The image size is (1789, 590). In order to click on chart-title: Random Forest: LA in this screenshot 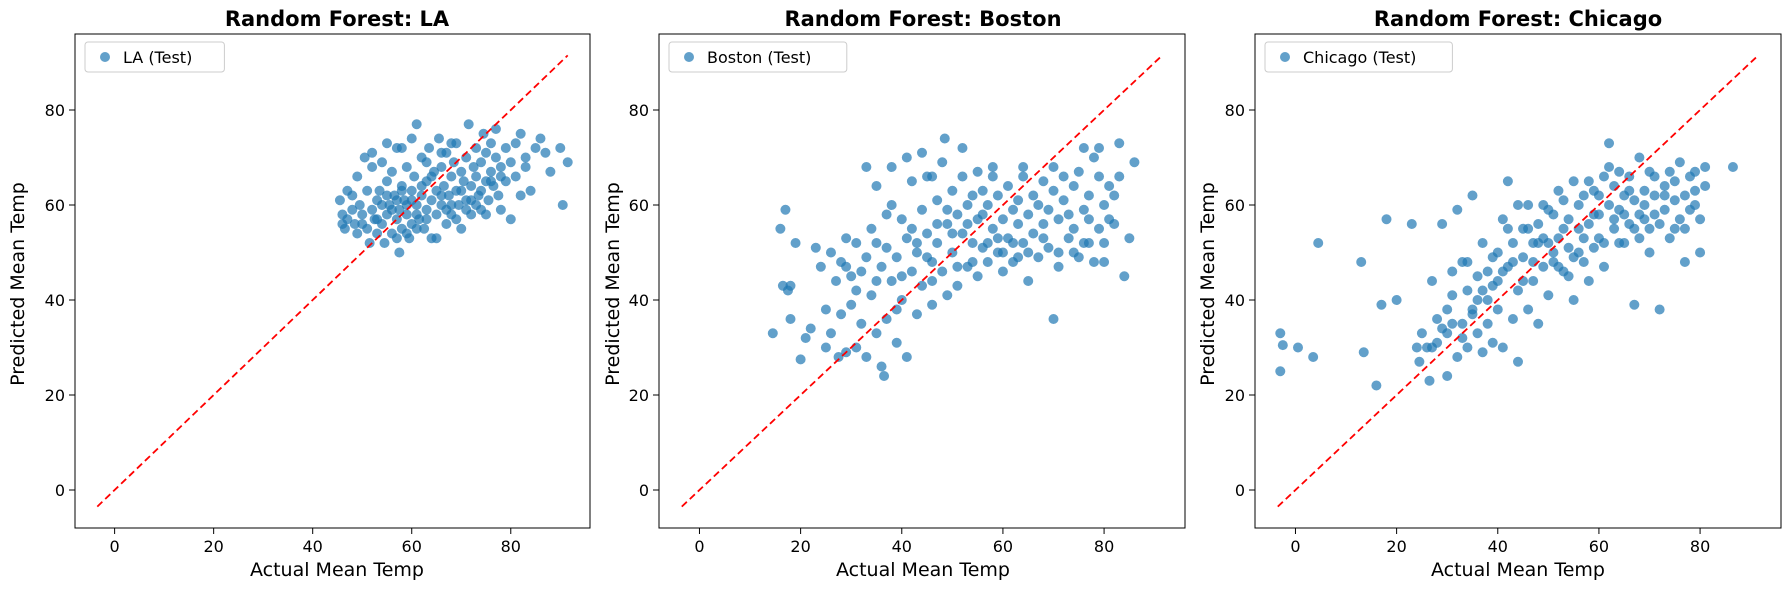, I will do `click(337, 19)`.